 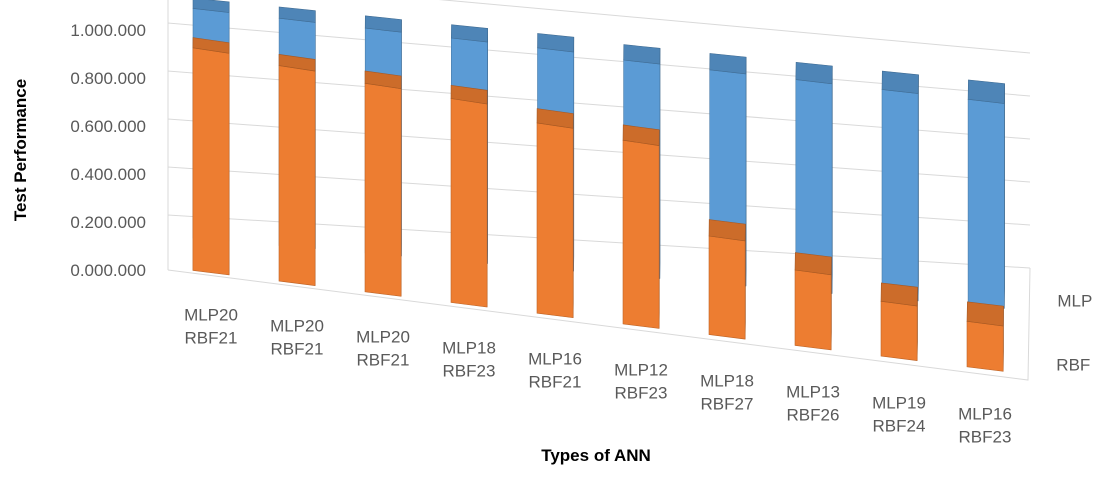 What do you see at coordinates (108, 222) in the screenshot?
I see `y-tick-label: 0.200.000` at bounding box center [108, 222].